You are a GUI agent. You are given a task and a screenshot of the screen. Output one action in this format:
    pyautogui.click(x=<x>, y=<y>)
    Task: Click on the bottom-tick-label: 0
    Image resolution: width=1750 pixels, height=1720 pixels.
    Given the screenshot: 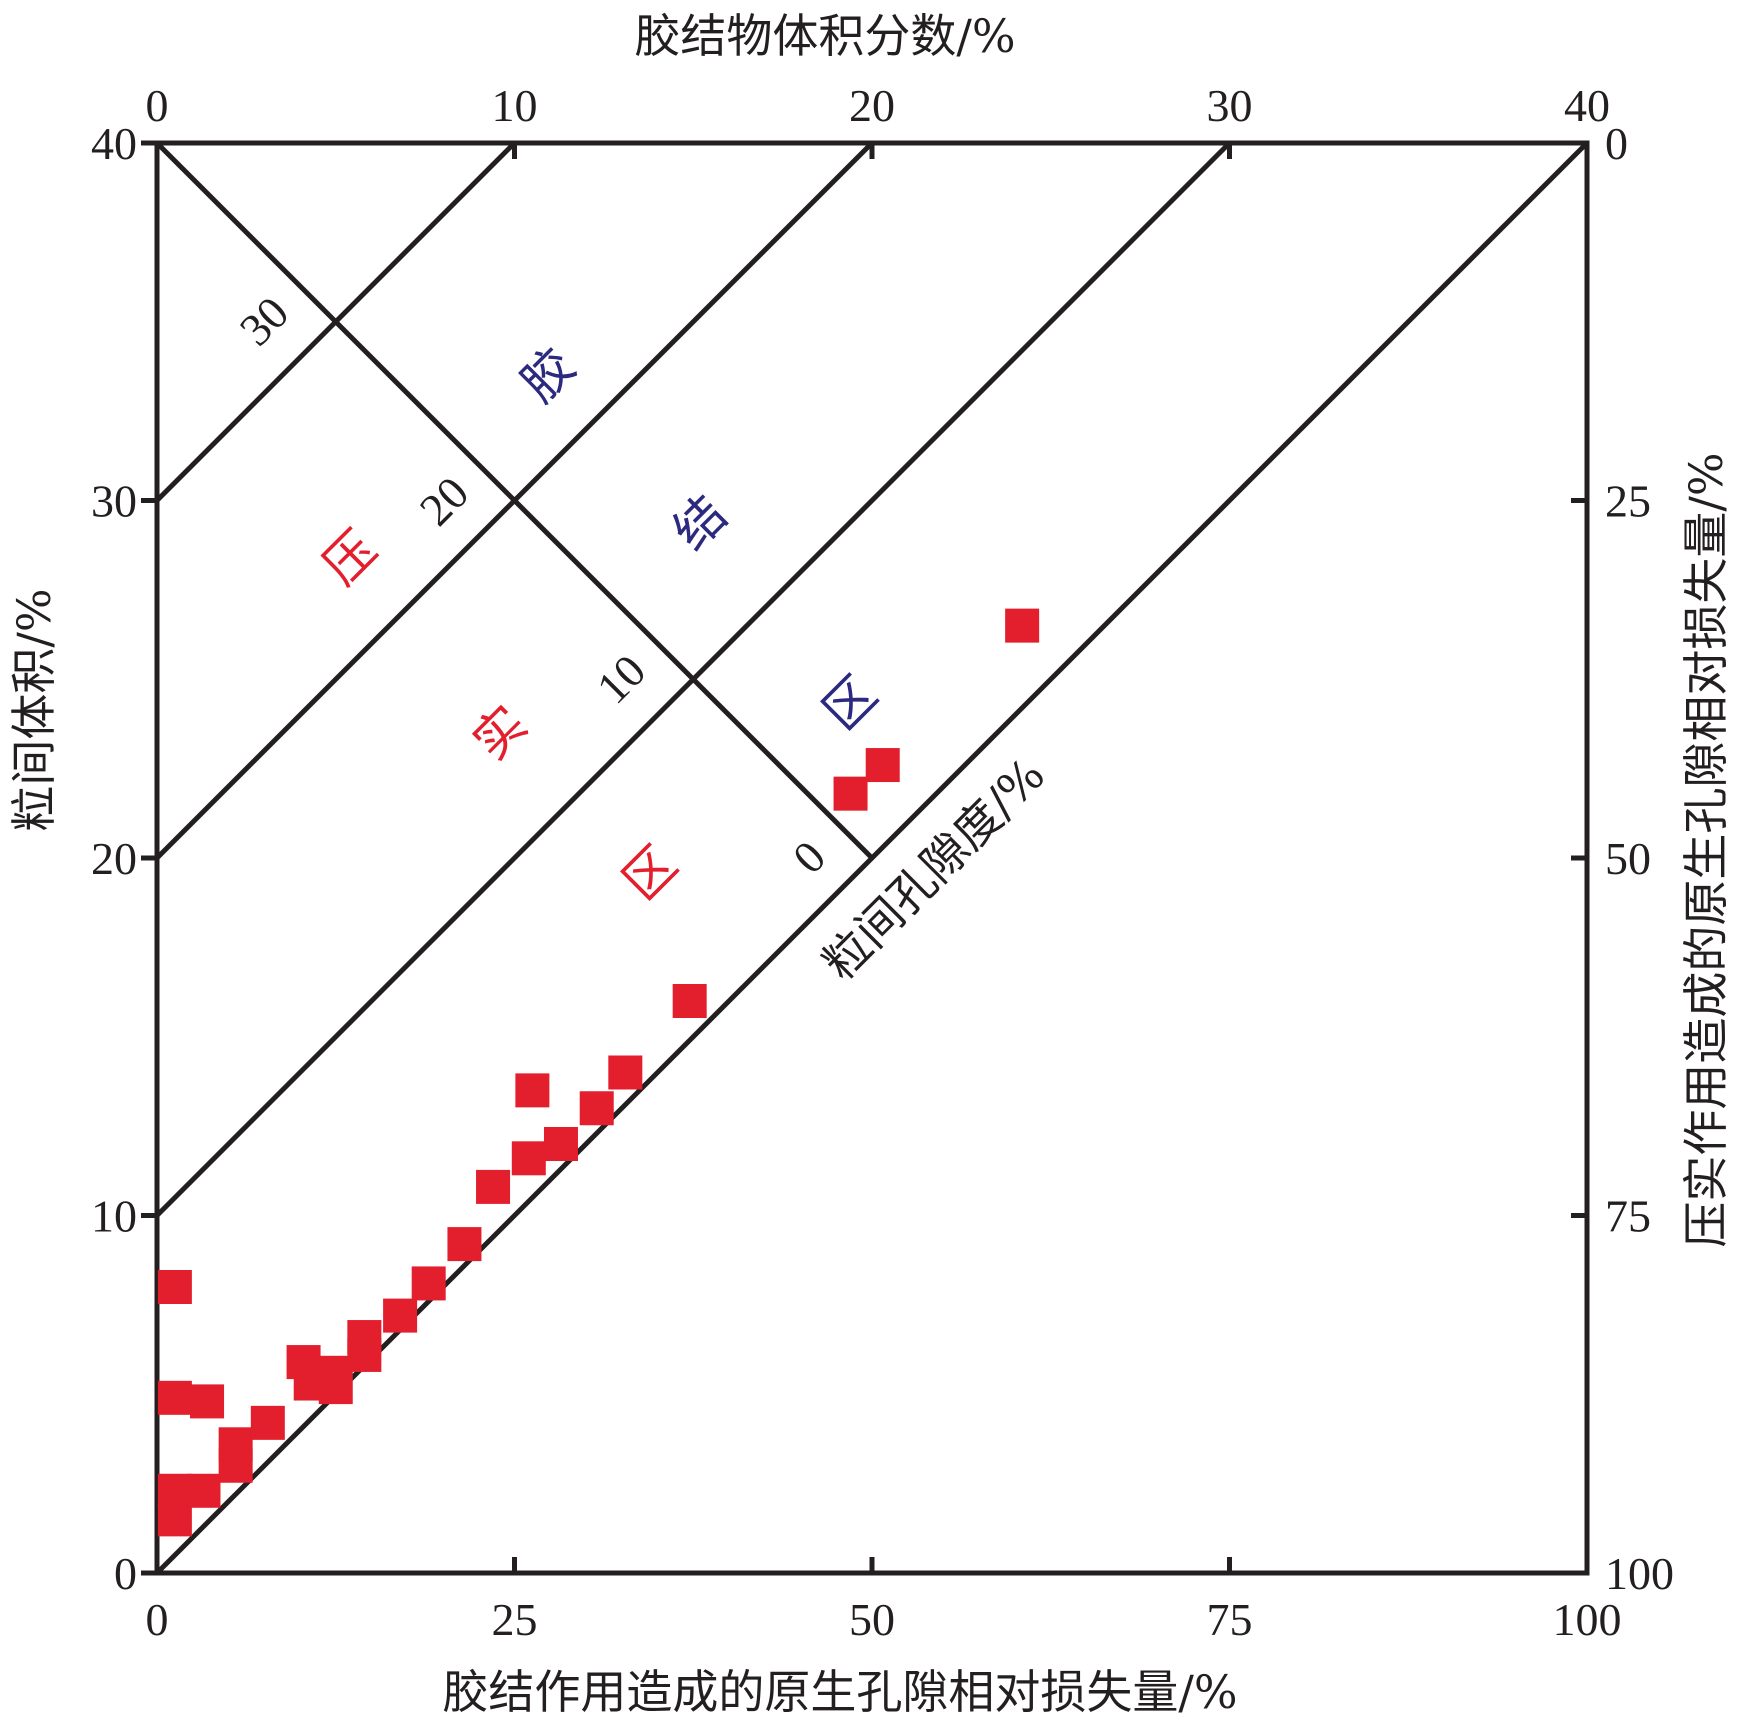 What is the action you would take?
    pyautogui.click(x=157, y=1619)
    